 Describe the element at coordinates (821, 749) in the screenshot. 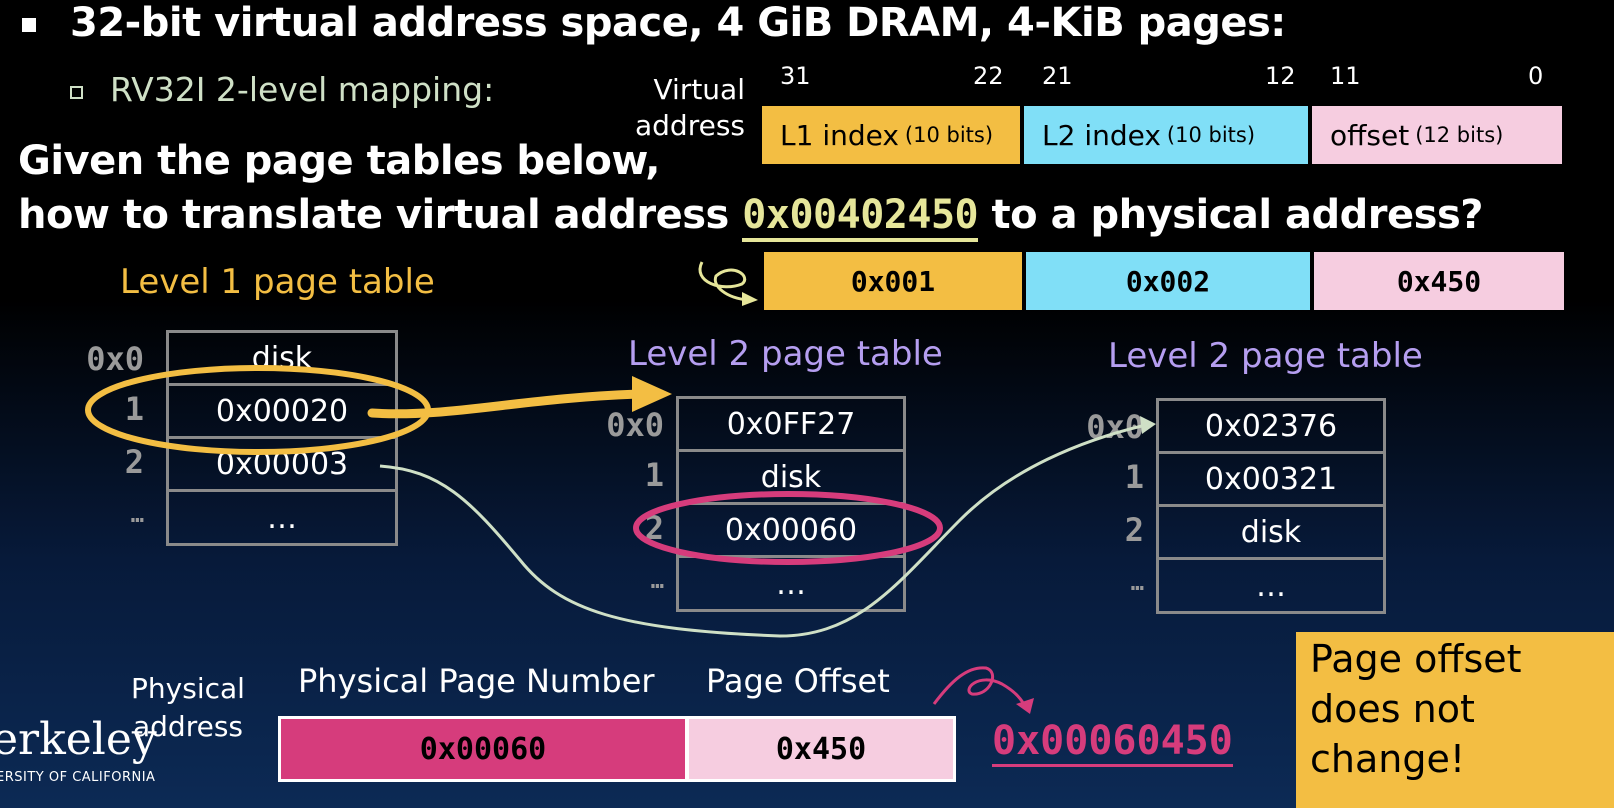

I see `page-offset-value-box: 0x450` at that location.